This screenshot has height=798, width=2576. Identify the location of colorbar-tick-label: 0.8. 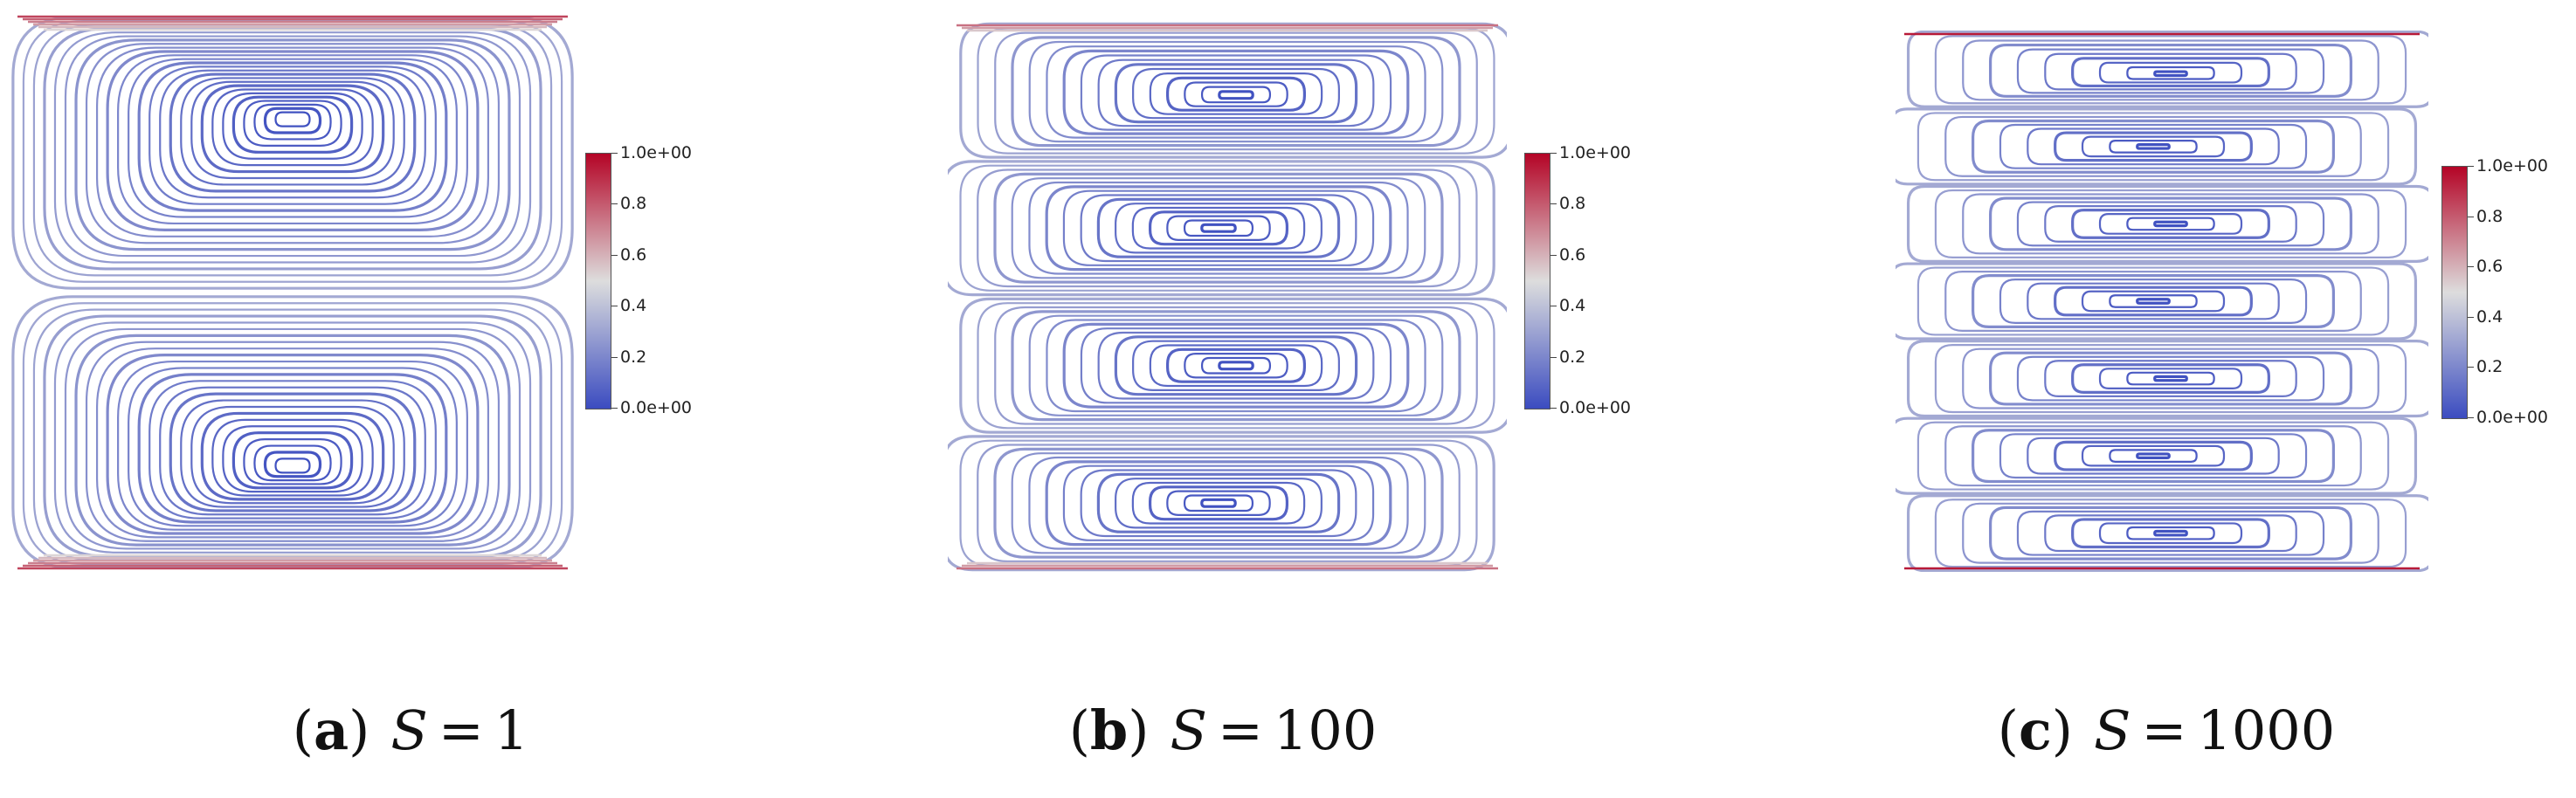
(1572, 204).